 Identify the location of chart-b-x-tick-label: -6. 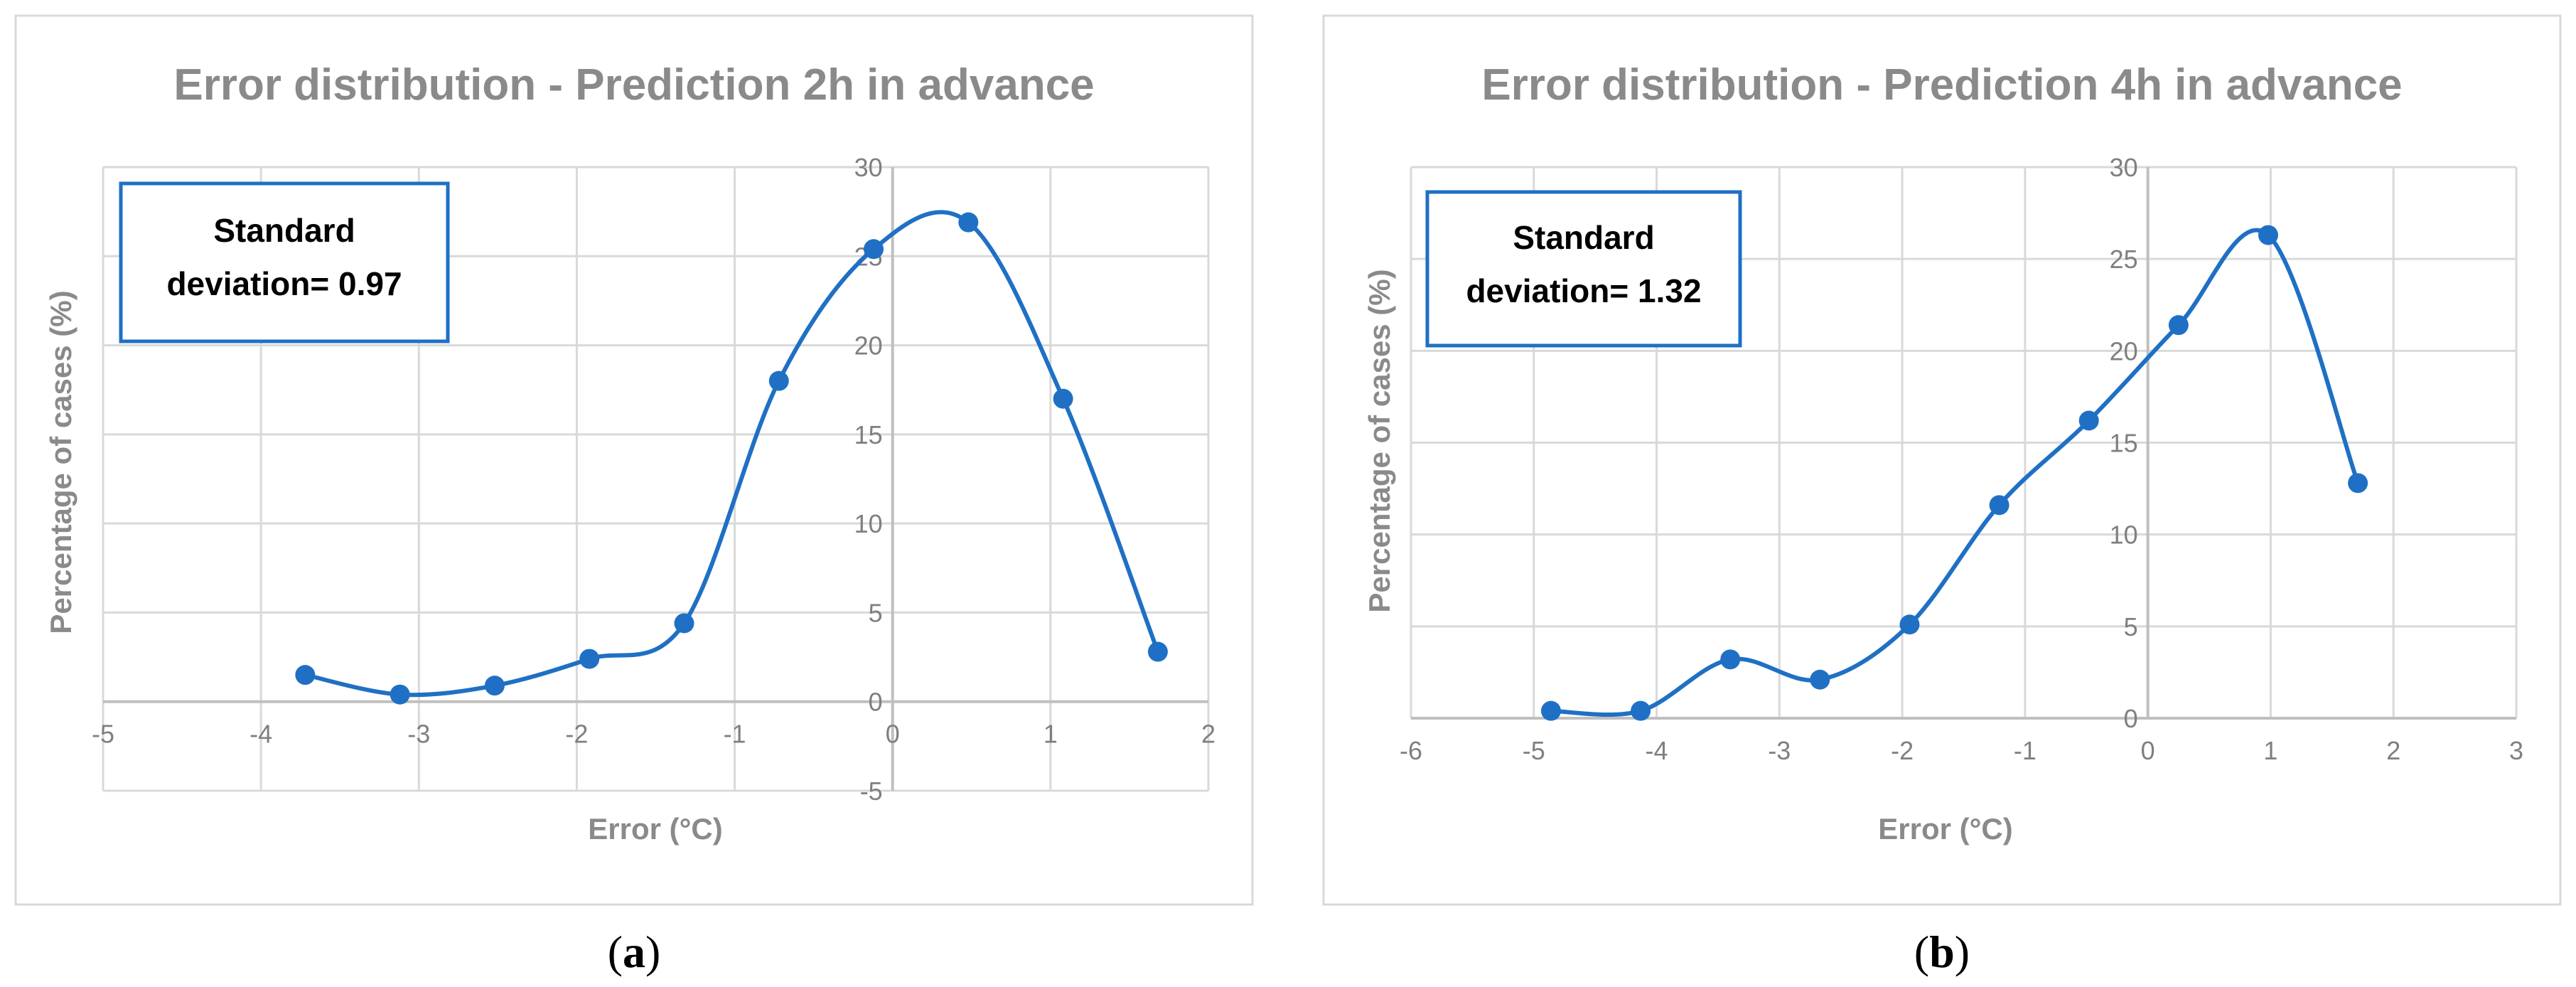
(1411, 750).